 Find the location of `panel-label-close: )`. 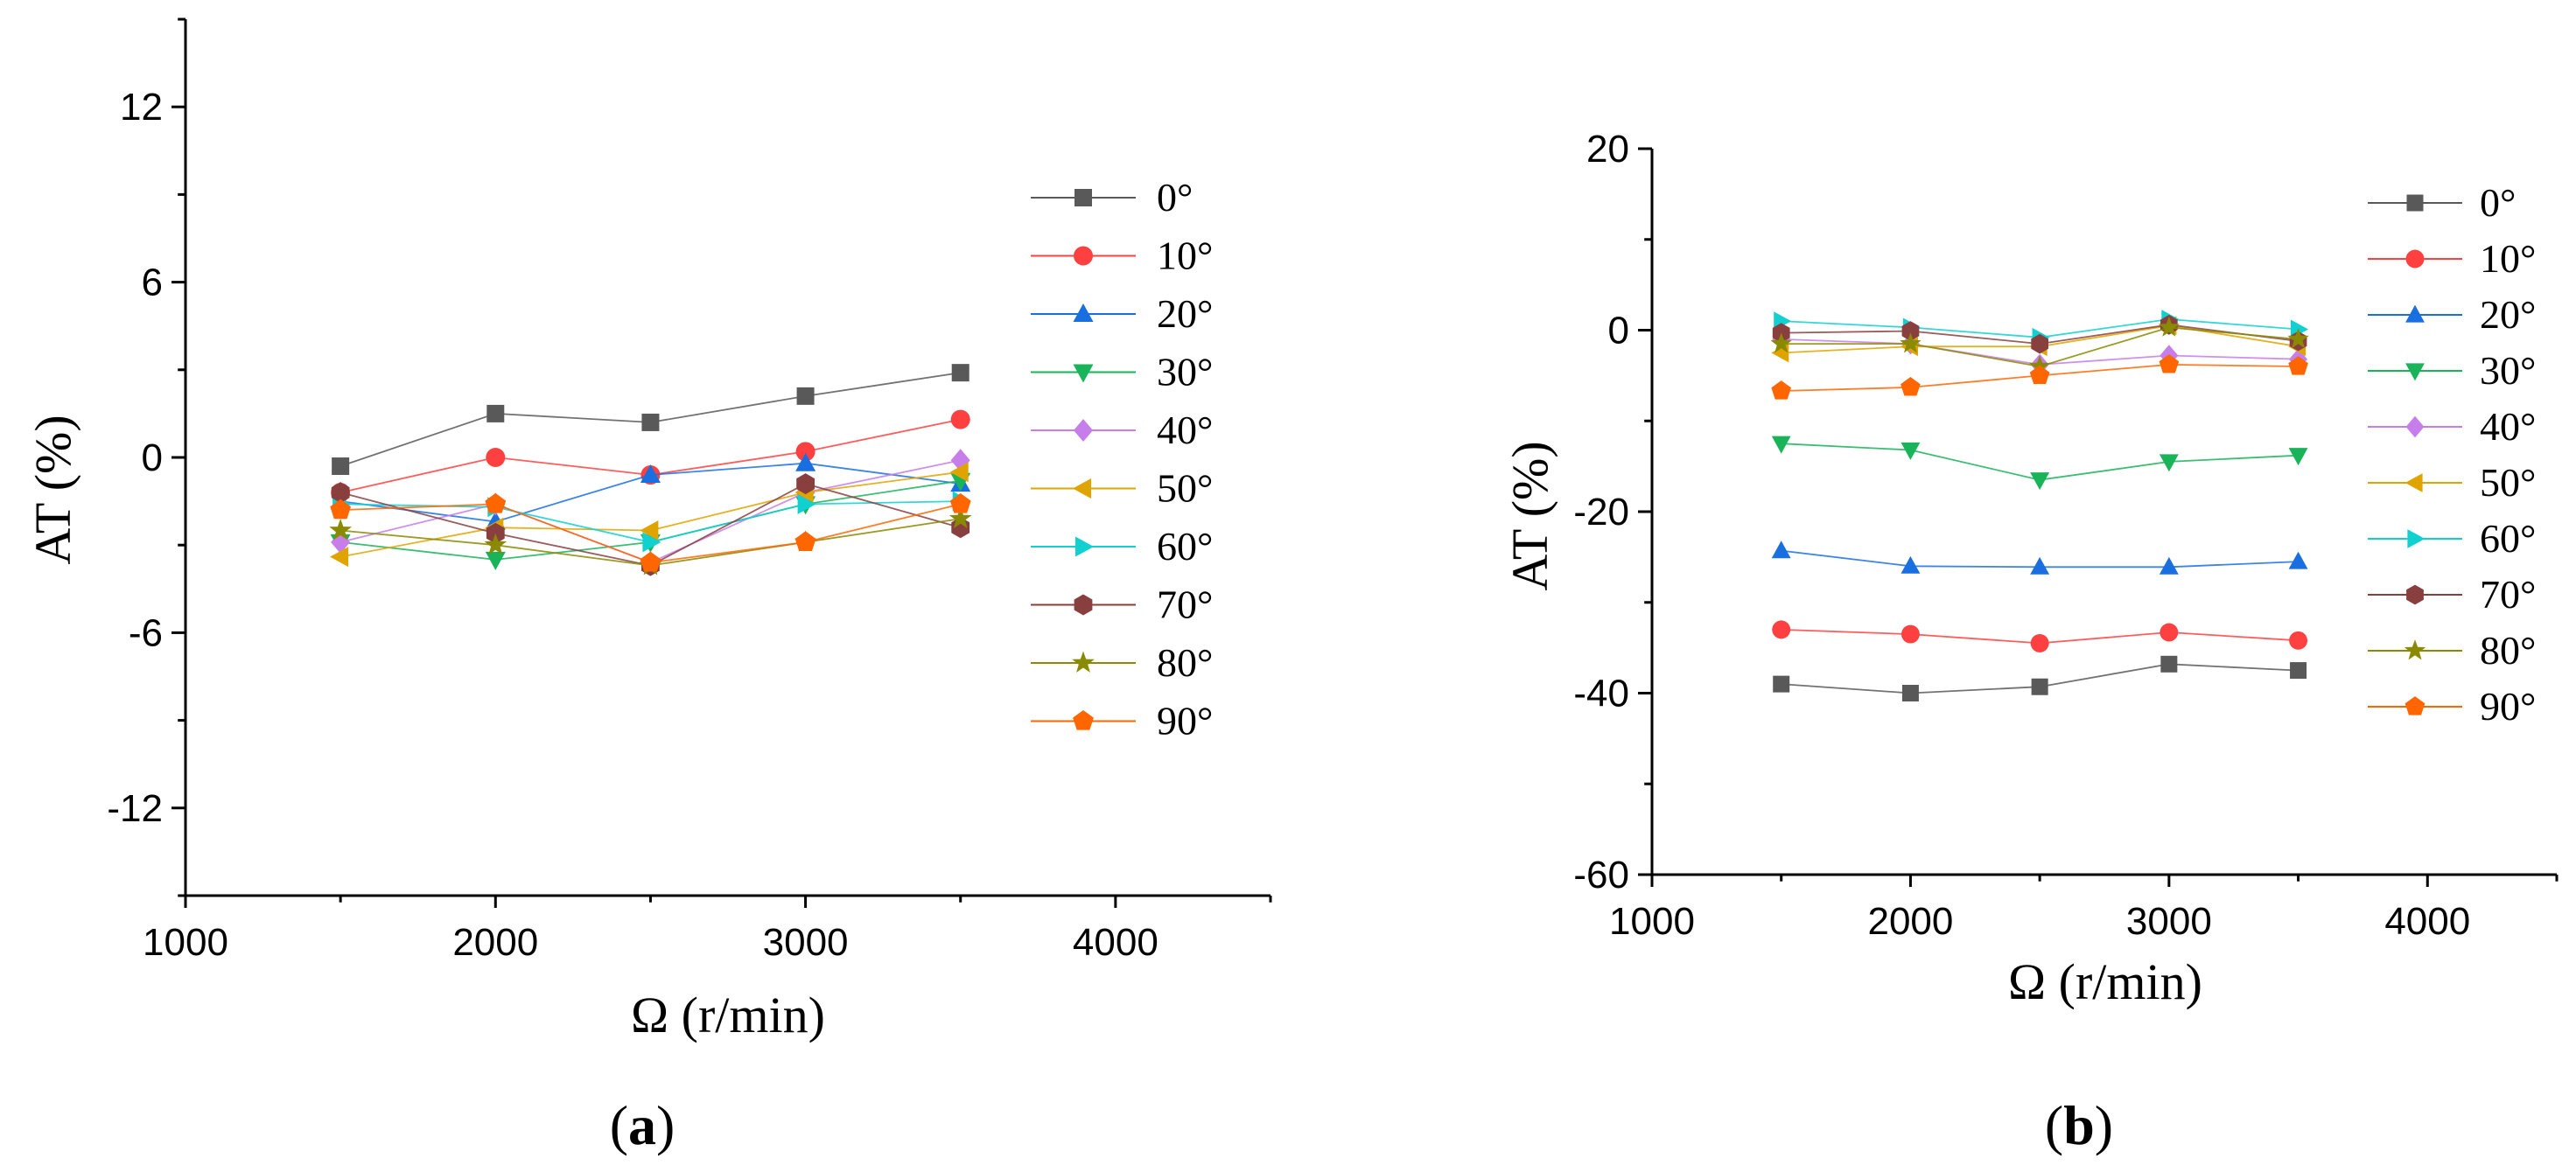

panel-label-close: ) is located at coordinates (665, 1125).